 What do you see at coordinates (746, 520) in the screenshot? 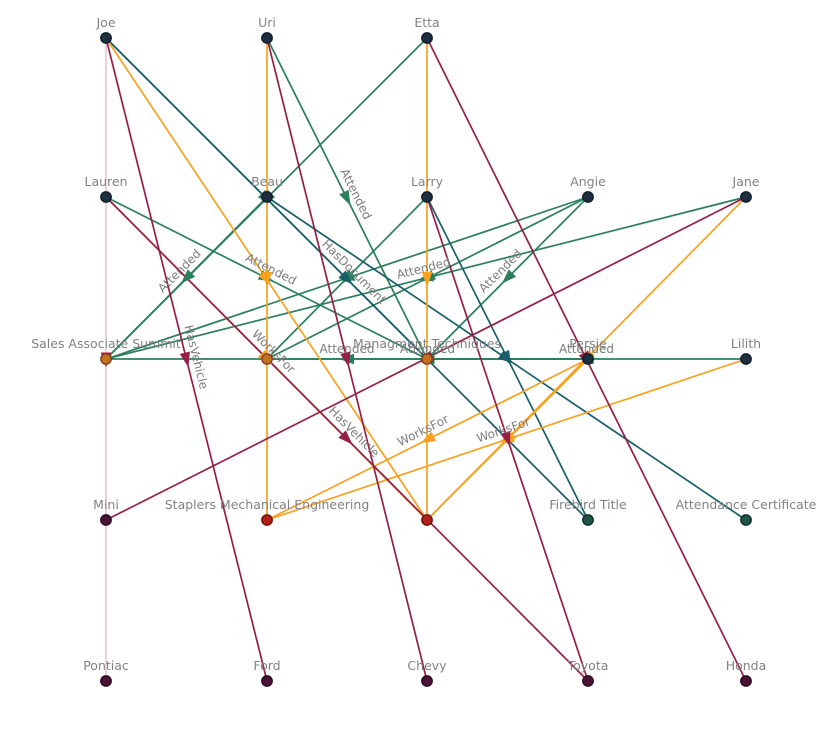
I see `node-ac` at bounding box center [746, 520].